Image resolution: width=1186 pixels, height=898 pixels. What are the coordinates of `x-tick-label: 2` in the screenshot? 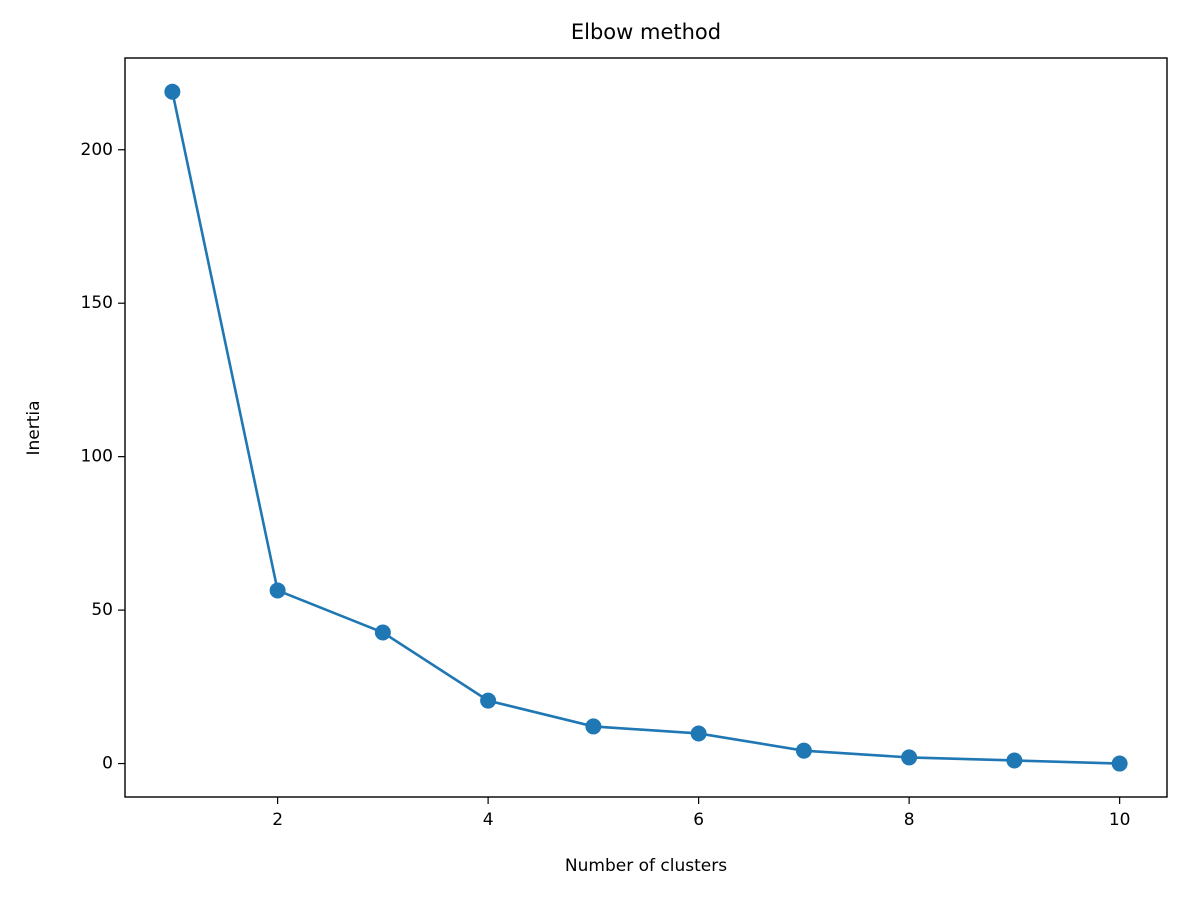 It's located at (277, 820).